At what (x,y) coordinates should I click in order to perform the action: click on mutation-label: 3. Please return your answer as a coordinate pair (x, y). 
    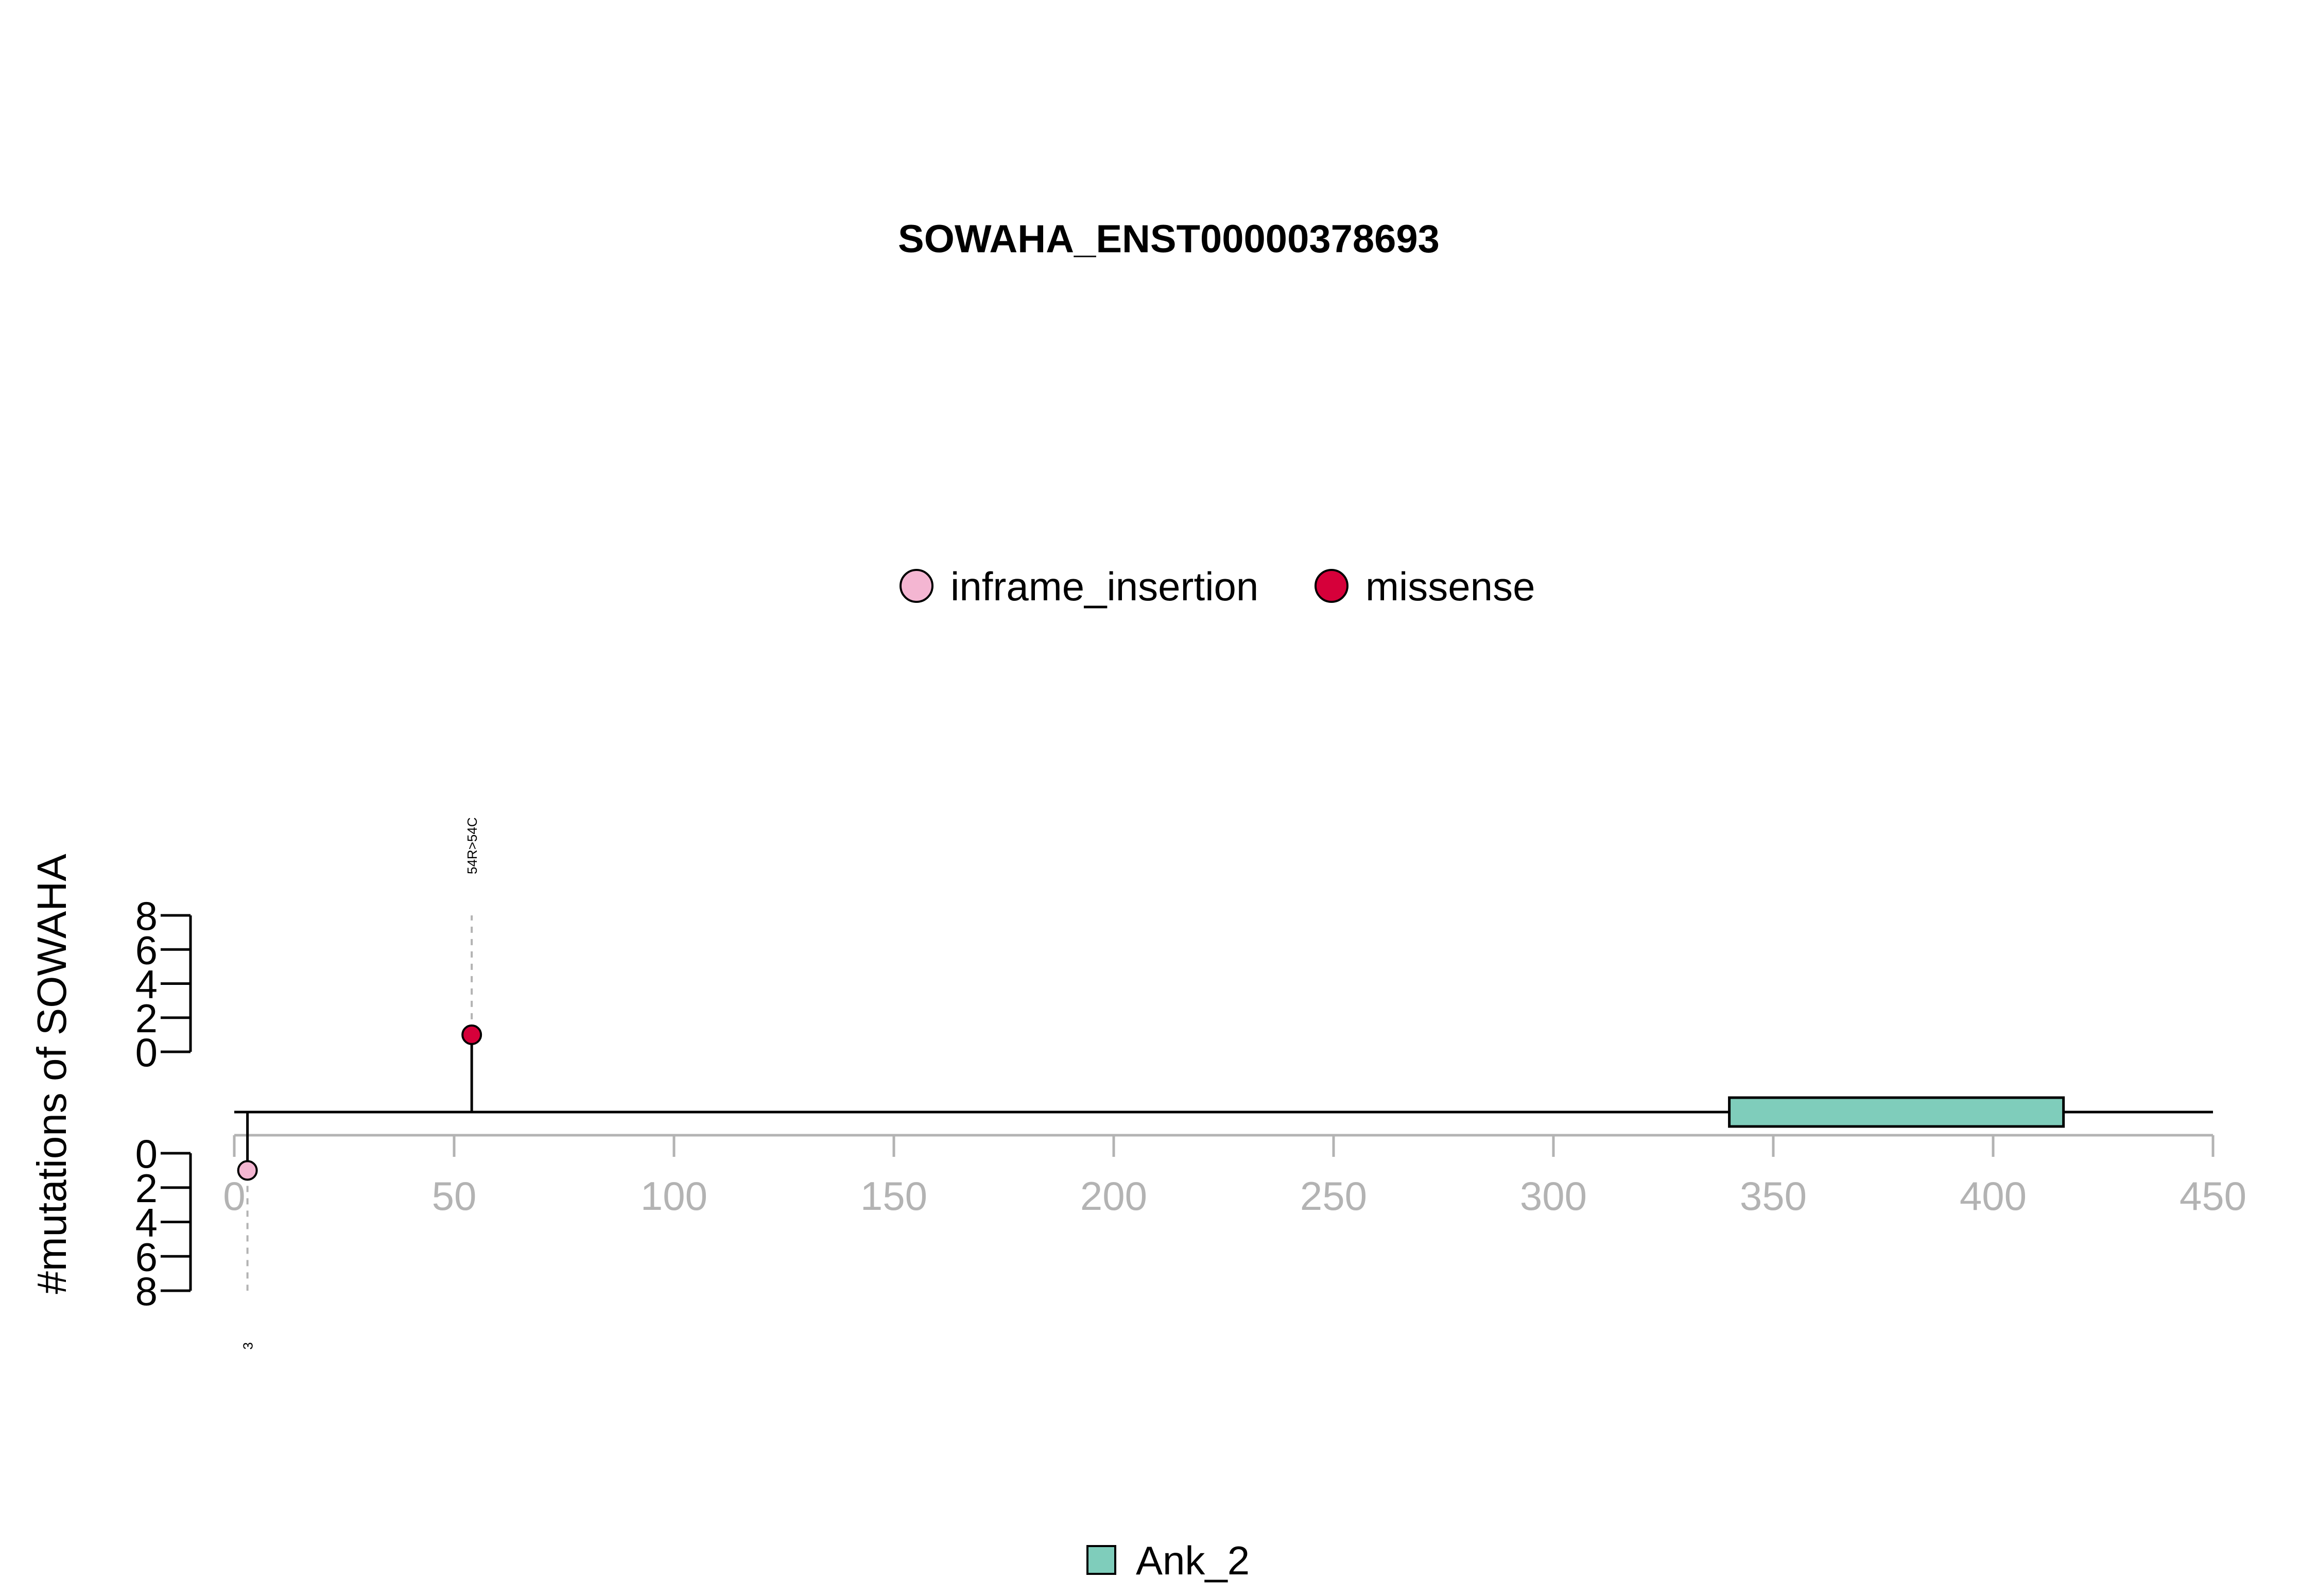
    Looking at the image, I should click on (248, 1345).